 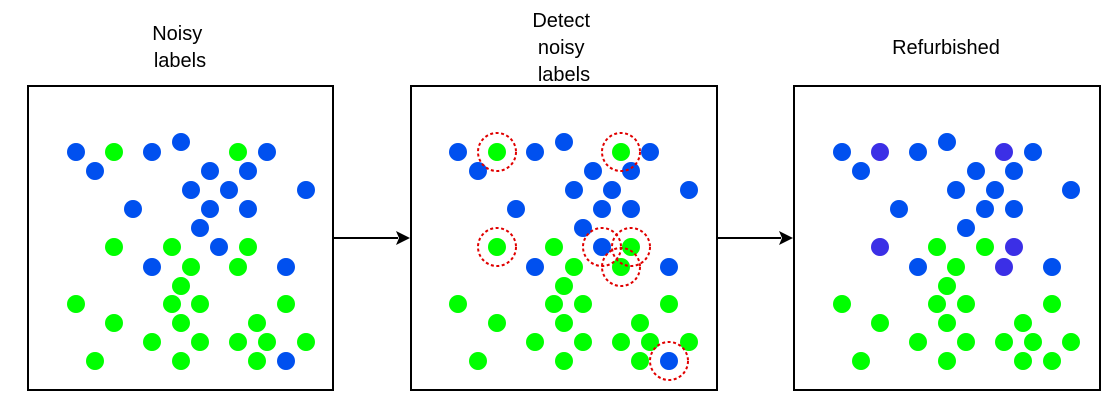 I want to click on title-line: noisy, so click(x=561, y=48).